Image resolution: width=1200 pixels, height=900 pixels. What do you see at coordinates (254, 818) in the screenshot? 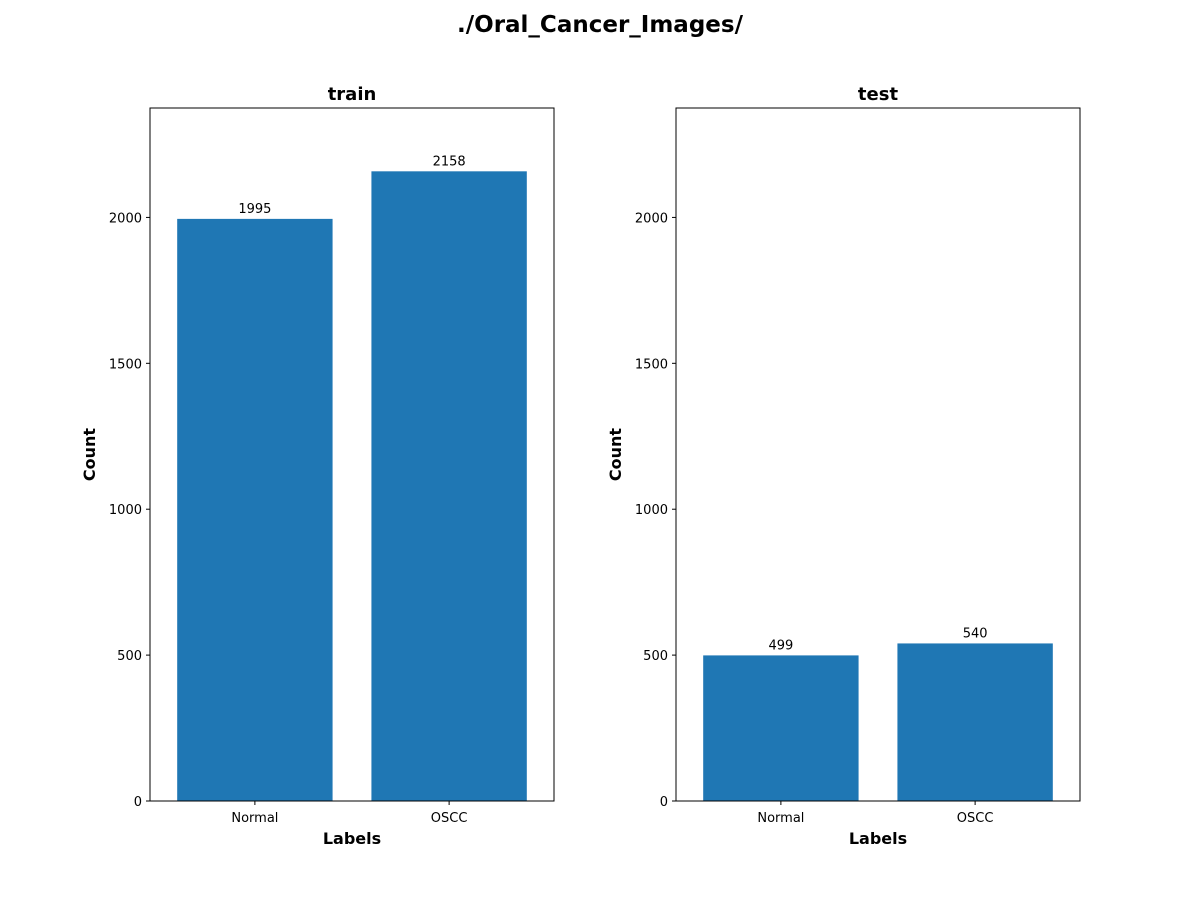
I see `chart-train-xtick-label: Normal` at bounding box center [254, 818].